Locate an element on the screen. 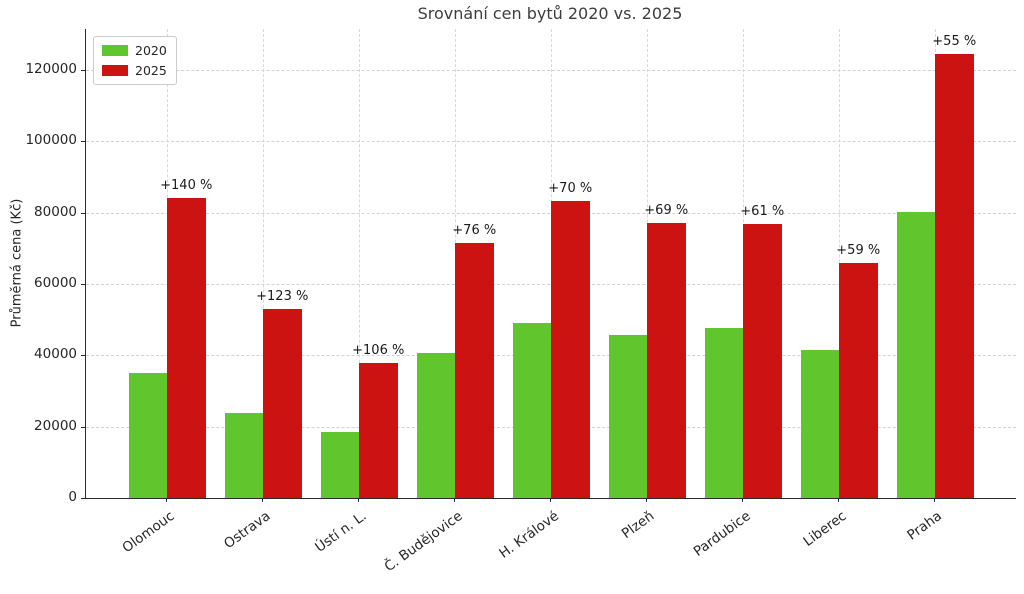 The width and height of the screenshot is (1024, 594). pct-change-label-pardubice: +61 % is located at coordinates (762, 212).